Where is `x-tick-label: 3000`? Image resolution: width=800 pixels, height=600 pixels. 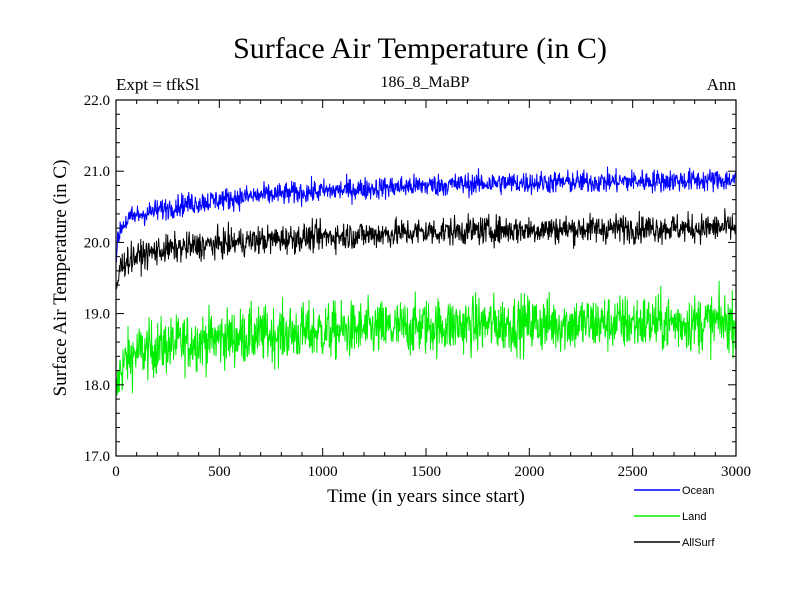 x-tick-label: 3000 is located at coordinates (736, 472).